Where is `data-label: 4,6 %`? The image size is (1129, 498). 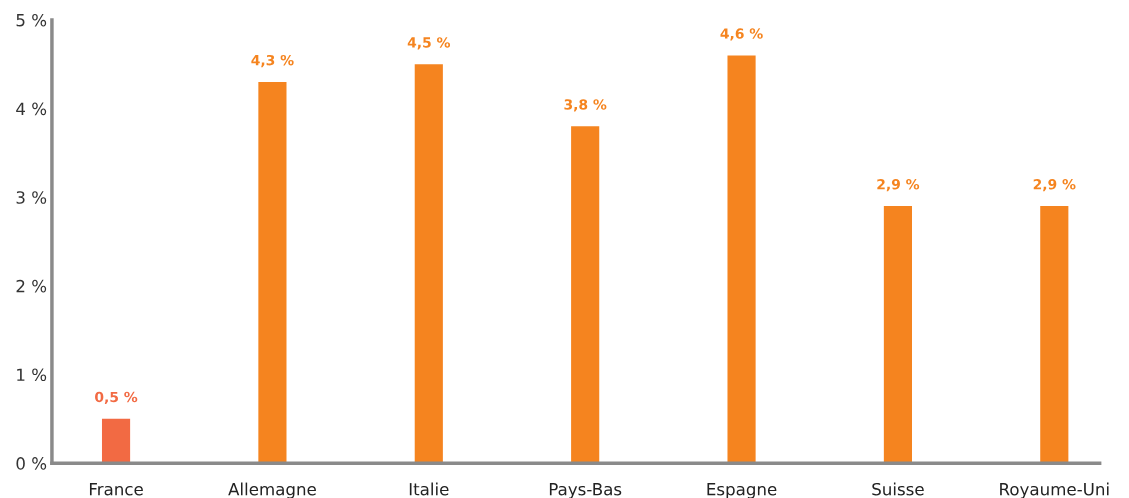
data-label: 4,6 % is located at coordinates (741, 34).